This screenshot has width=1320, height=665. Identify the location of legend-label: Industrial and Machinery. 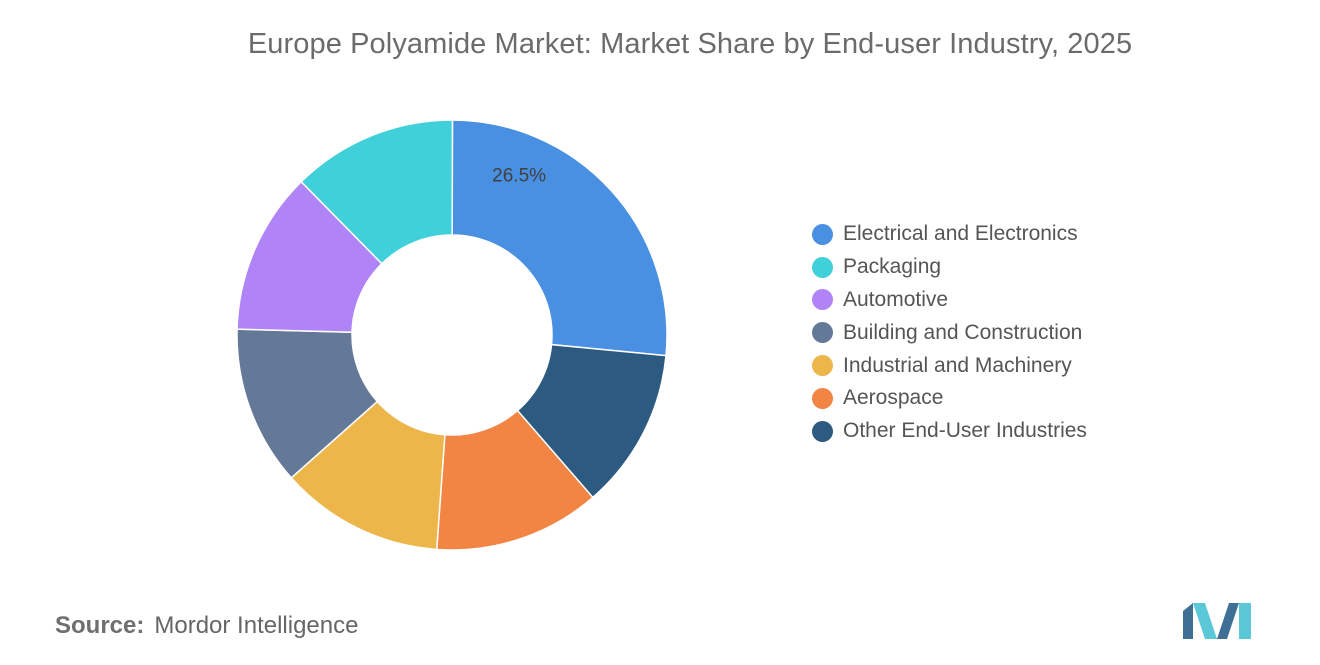
(957, 365).